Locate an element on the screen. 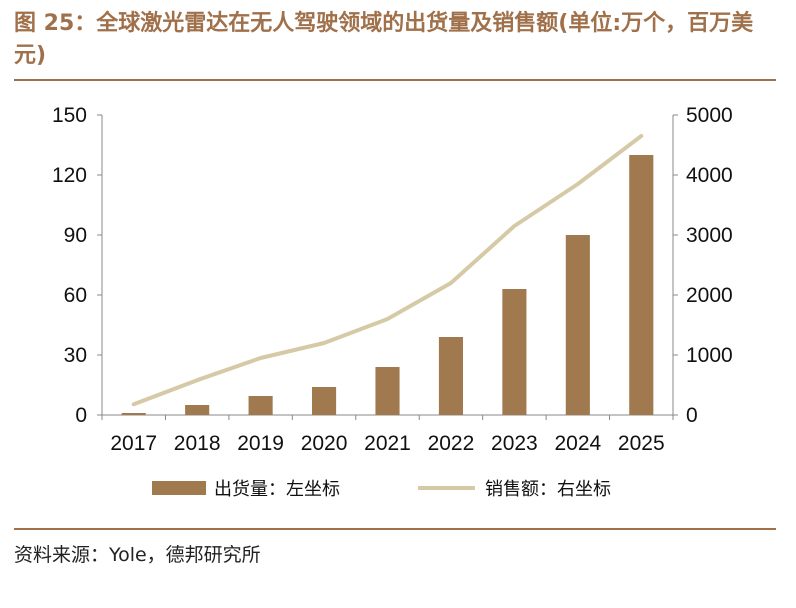 This screenshot has width=796, height=608. legend-label-bar: 出货量：左坐标 is located at coordinates (277, 489).